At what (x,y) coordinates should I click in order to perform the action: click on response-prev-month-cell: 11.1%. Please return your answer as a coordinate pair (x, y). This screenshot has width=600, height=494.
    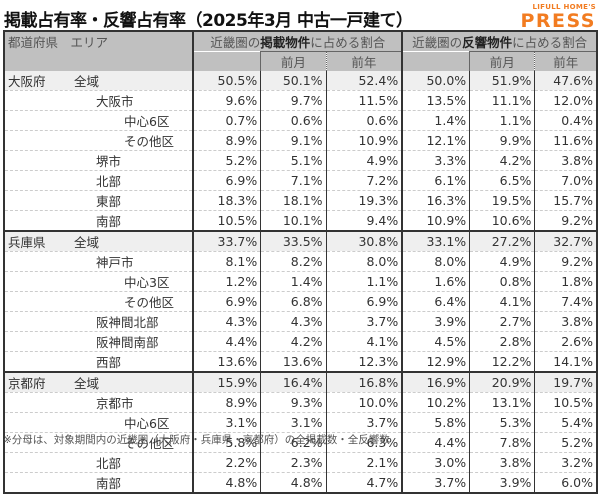
    Looking at the image, I should click on (502, 100).